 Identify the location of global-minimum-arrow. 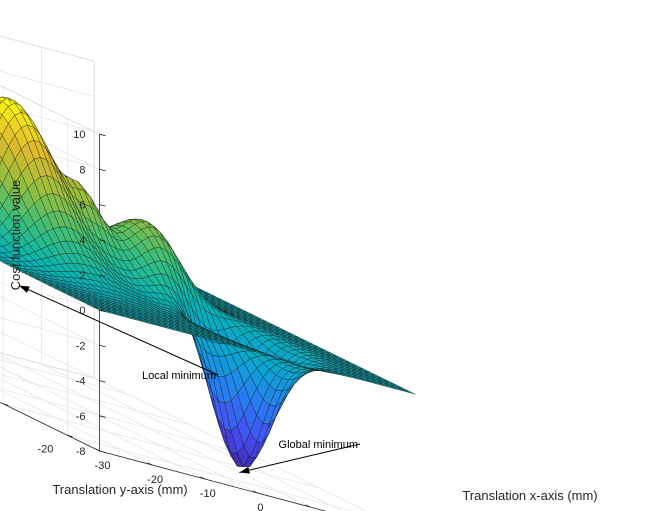
(300, 458).